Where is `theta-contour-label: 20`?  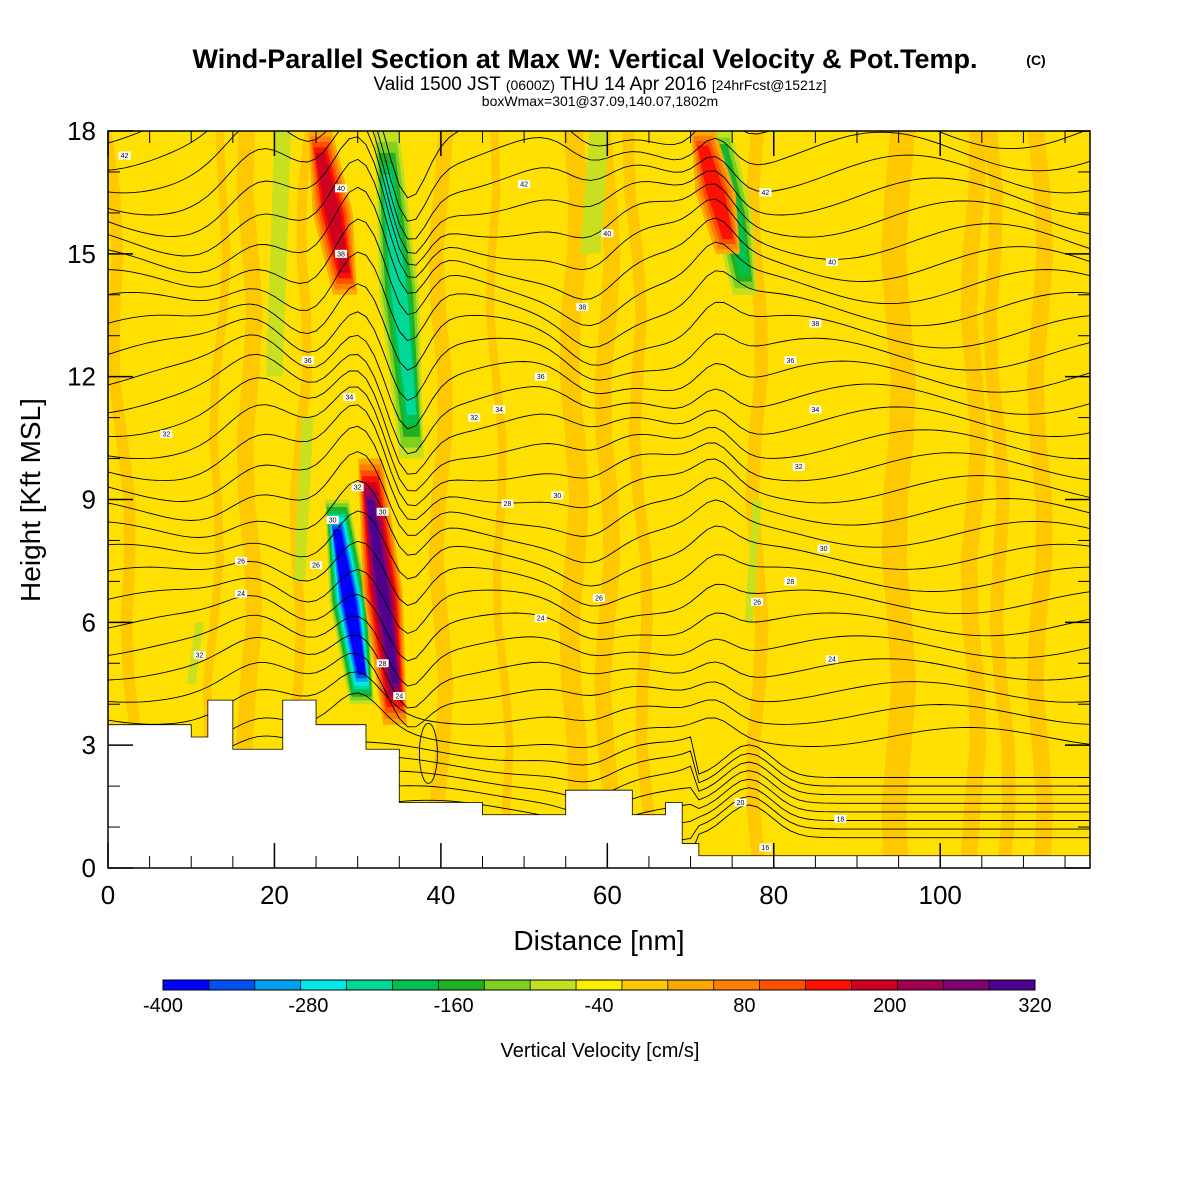 theta-contour-label: 20 is located at coordinates (740, 802).